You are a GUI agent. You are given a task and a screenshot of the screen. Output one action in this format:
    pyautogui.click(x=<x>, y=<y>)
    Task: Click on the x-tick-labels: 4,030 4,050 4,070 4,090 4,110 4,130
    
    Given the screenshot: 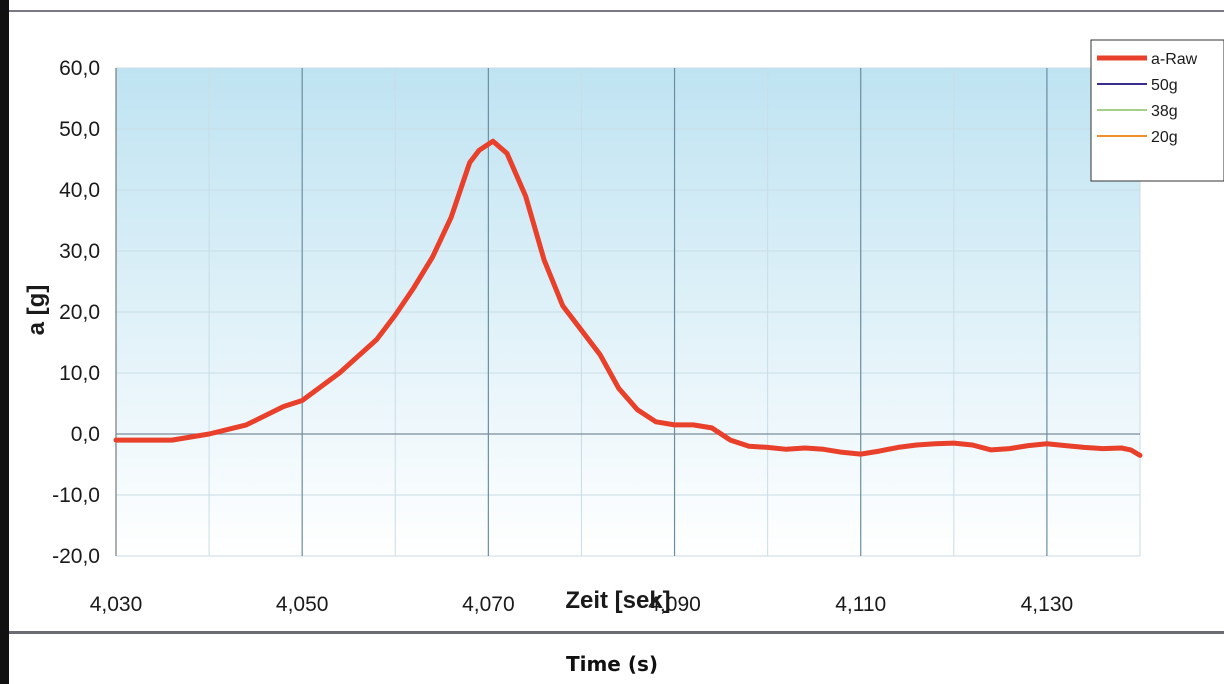 What is the action you would take?
    pyautogui.click(x=581, y=604)
    